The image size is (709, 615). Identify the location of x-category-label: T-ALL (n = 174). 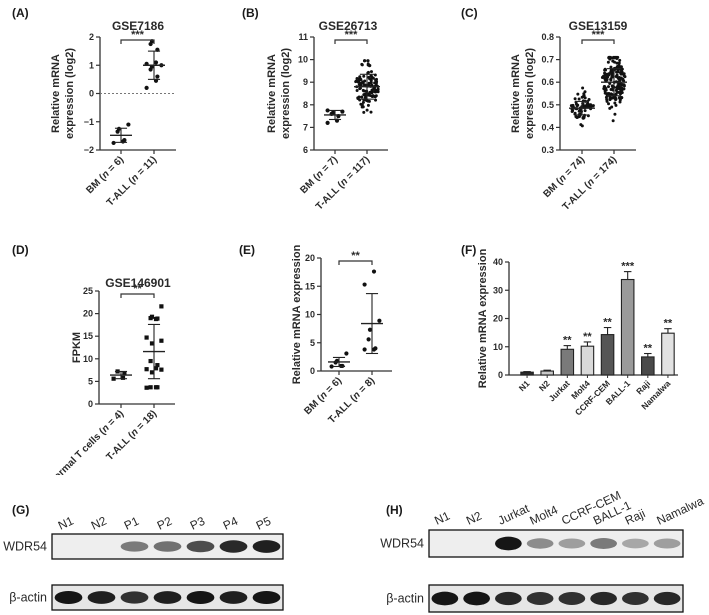
(590, 182).